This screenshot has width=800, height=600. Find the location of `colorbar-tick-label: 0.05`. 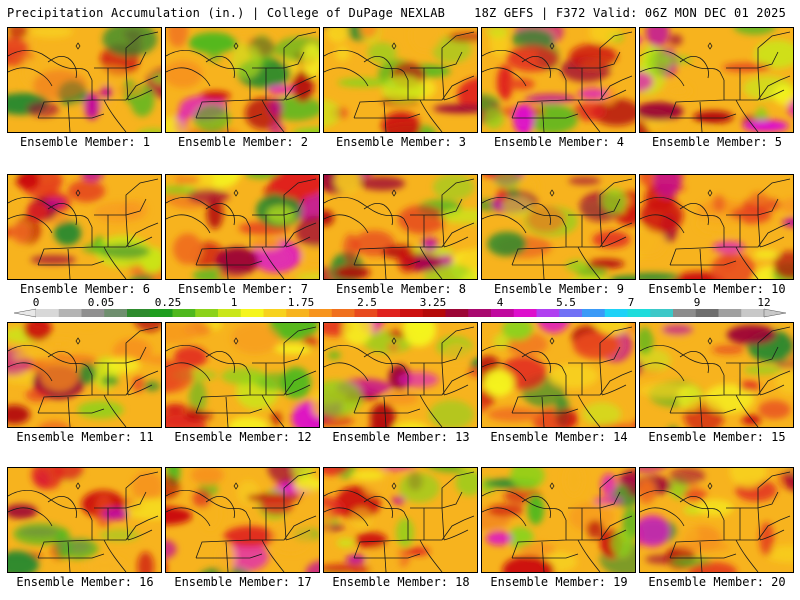

colorbar-tick-label: 0.05 is located at coordinates (101, 302).